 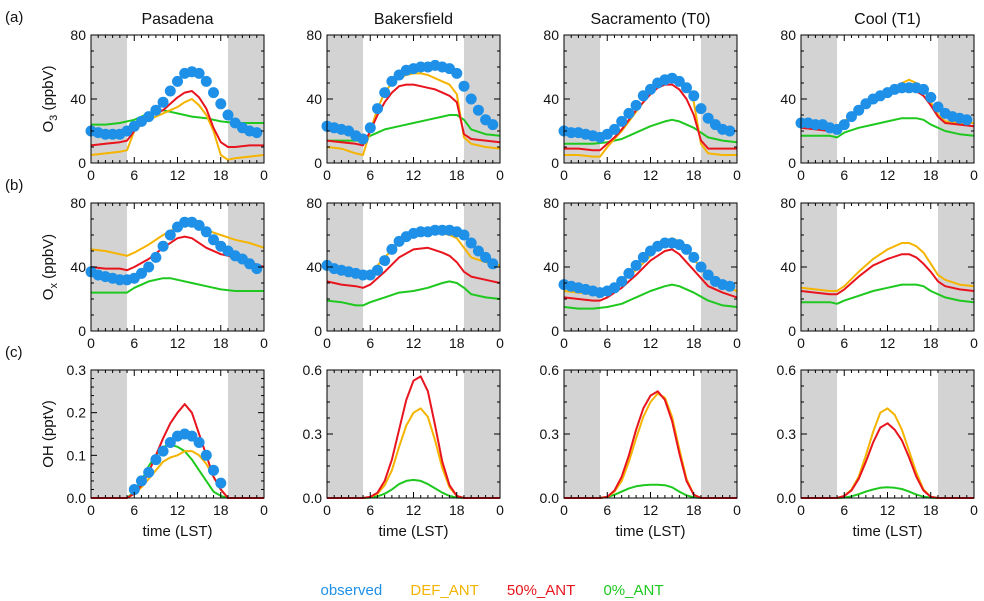 What do you see at coordinates (694, 343) in the screenshot?
I see `panel-b-sacramento-xtick-label: 18` at bounding box center [694, 343].